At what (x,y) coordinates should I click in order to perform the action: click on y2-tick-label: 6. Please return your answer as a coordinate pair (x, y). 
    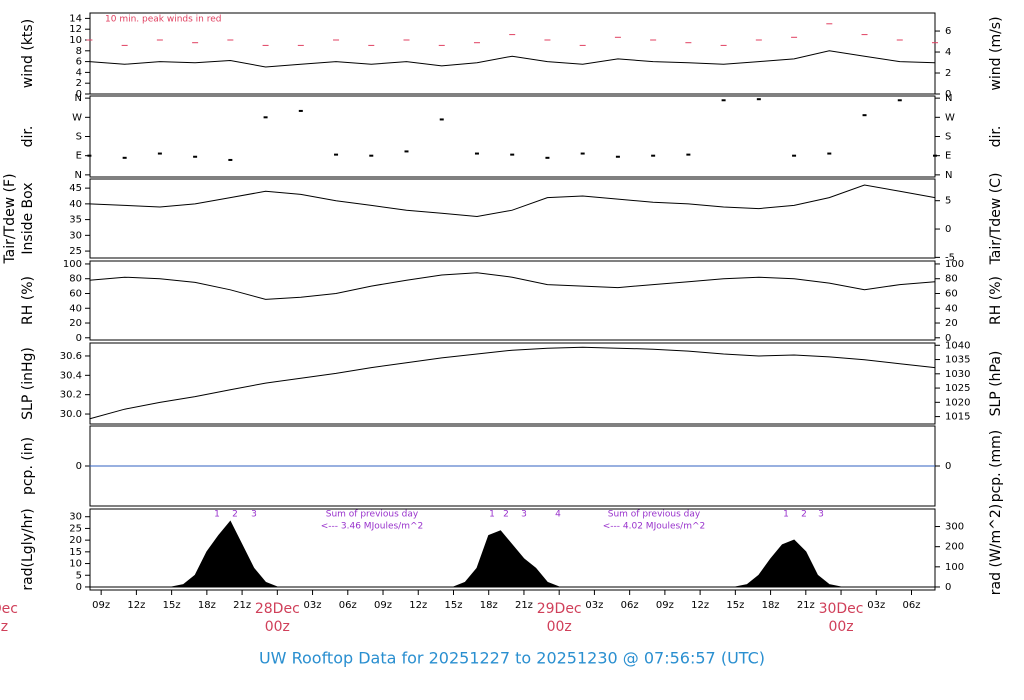
    Looking at the image, I should click on (948, 31).